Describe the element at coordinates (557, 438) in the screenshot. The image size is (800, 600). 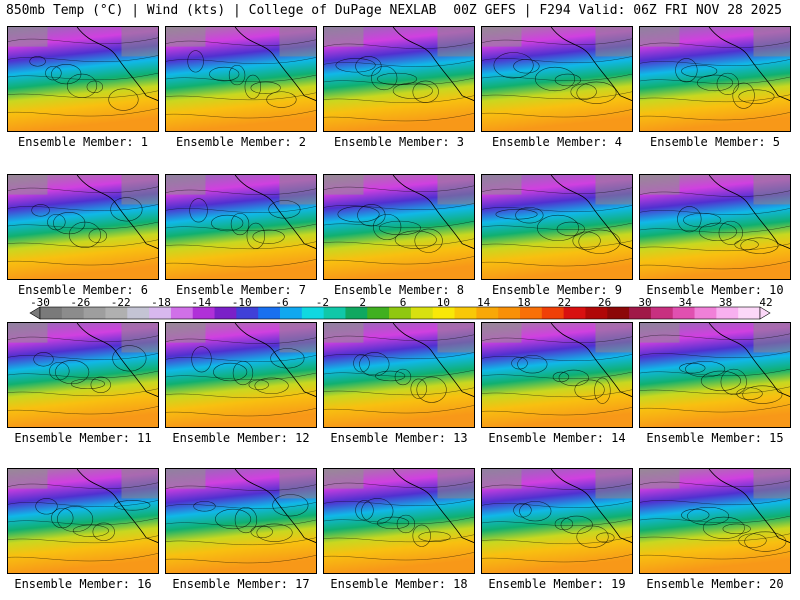
I see `ensemble-label-14: Ensemble Member: 14` at that location.